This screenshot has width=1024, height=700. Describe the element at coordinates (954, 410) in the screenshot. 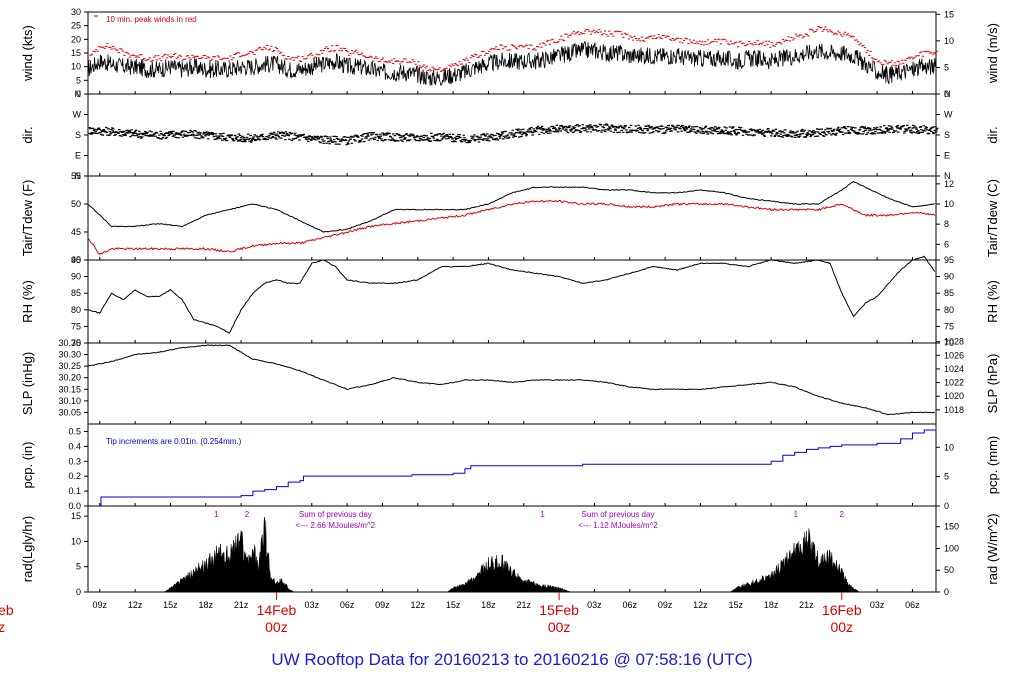

I see `slp-right-tick-label: 1018` at that location.